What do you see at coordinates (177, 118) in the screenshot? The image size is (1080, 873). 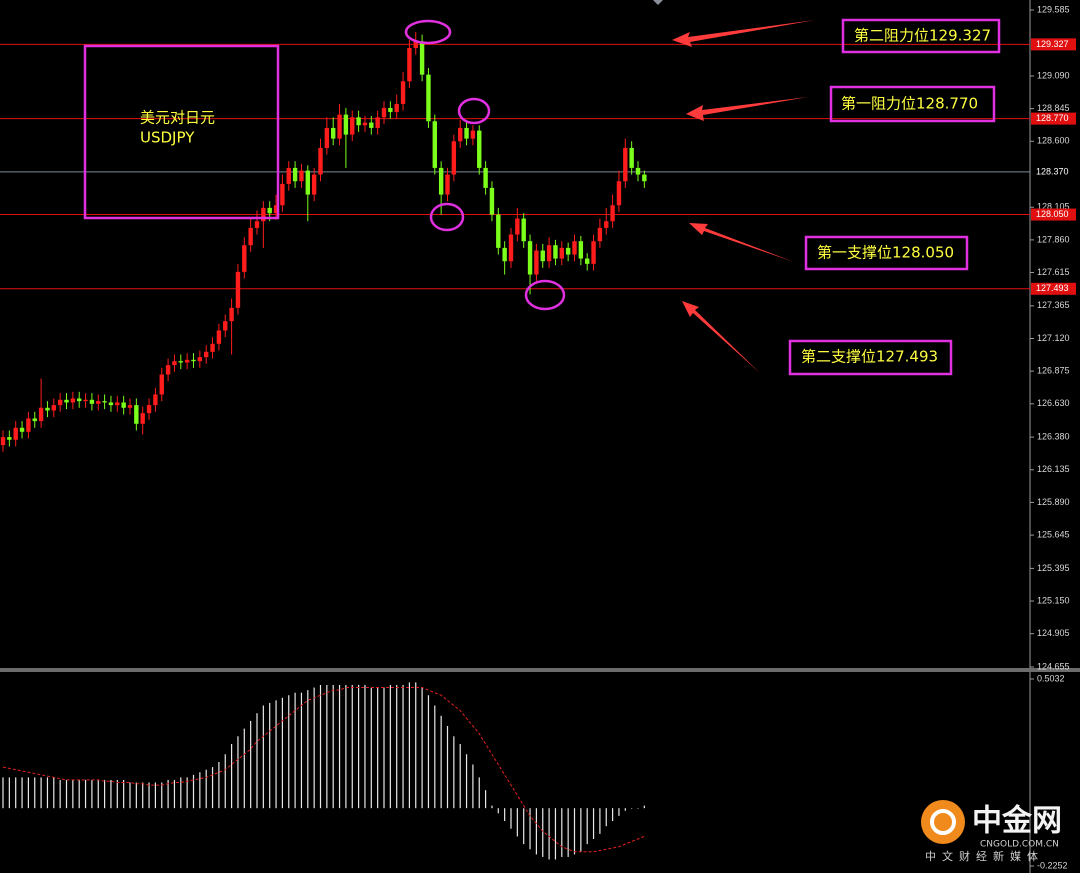 I see `annotation-text: 美元对日元` at bounding box center [177, 118].